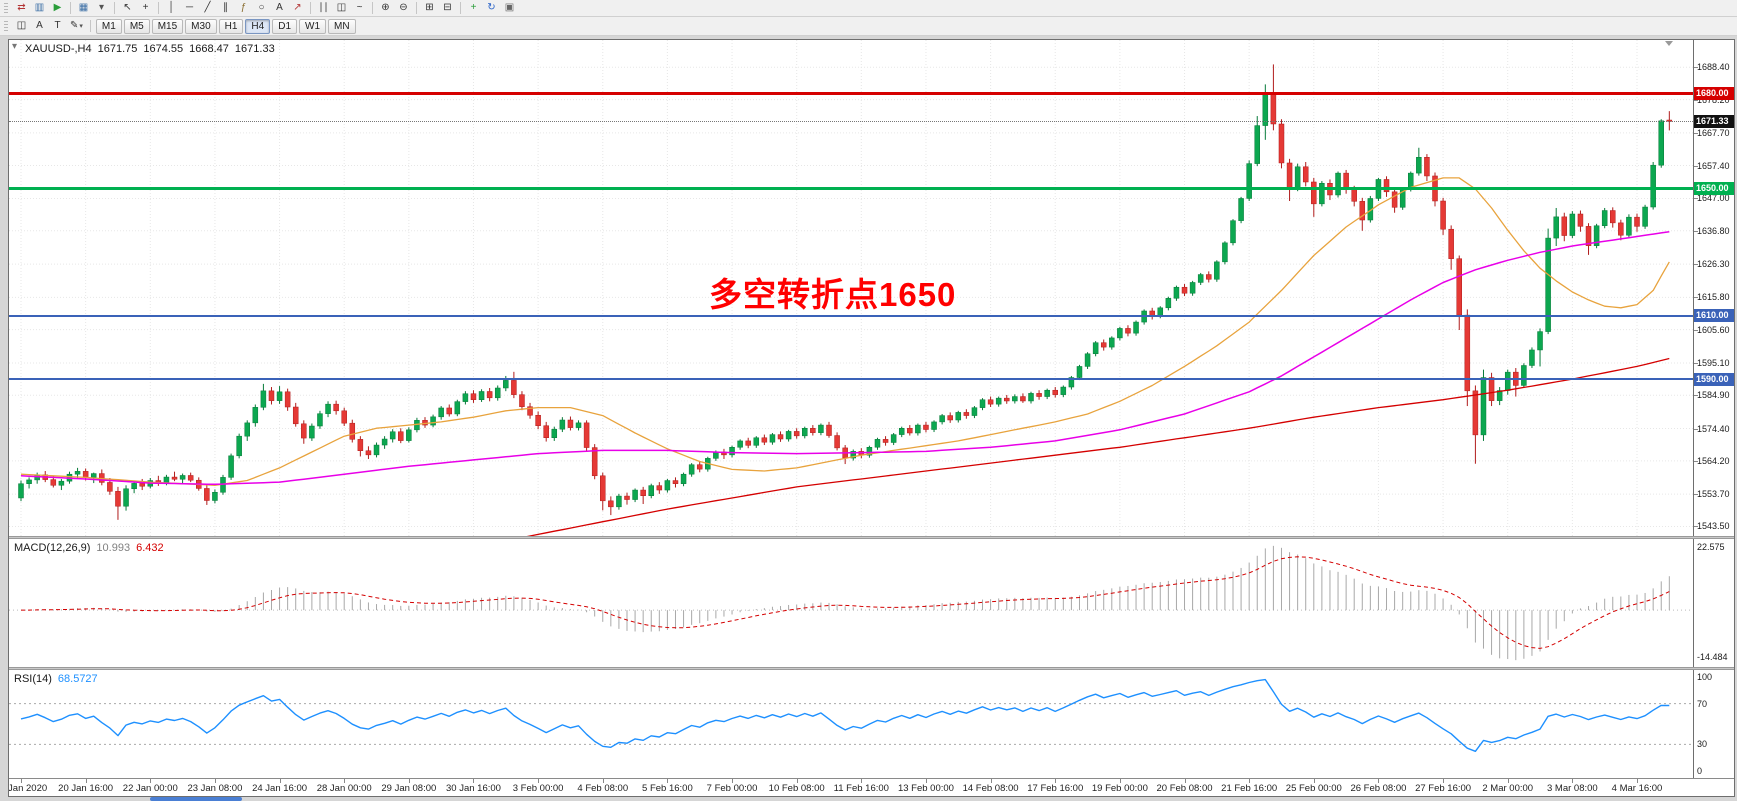  What do you see at coordinates (15, 46) in the screenshot?
I see `one-click-trading-toggle: ▾` at bounding box center [15, 46].